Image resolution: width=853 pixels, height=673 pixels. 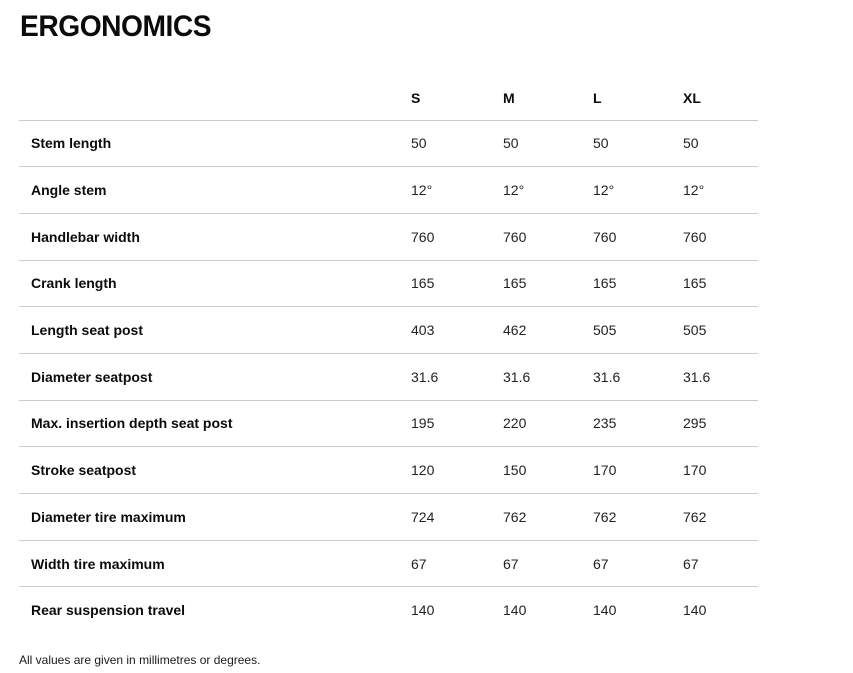 I want to click on table-row: Angle stem 12° 12° 12° 12°, so click(x=388, y=190).